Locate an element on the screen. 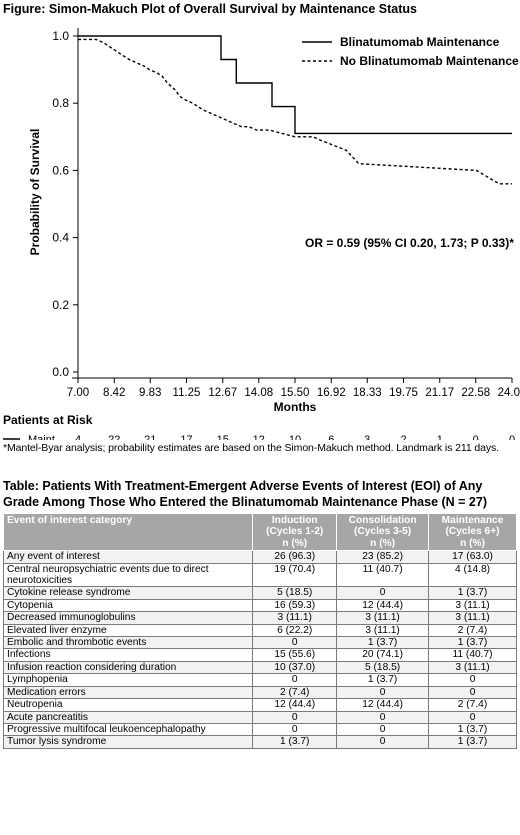 The image size is (520, 835). x-tick-label: 16.92 is located at coordinates (331, 393).